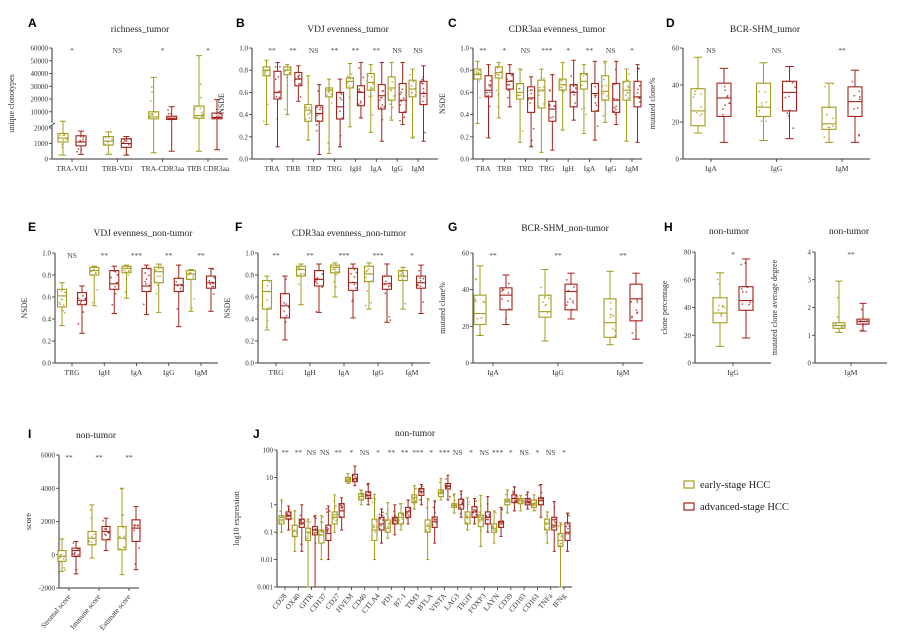 The width and height of the screenshot is (903, 638). What do you see at coordinates (397, 50) in the screenshot?
I see `significance-label: NS` at bounding box center [397, 50].